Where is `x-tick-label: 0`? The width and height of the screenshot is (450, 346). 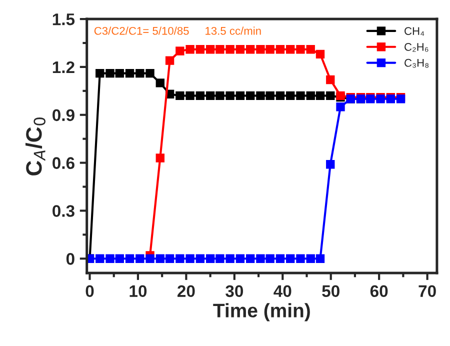 x-tick-label: 0 is located at coordinates (90, 291).